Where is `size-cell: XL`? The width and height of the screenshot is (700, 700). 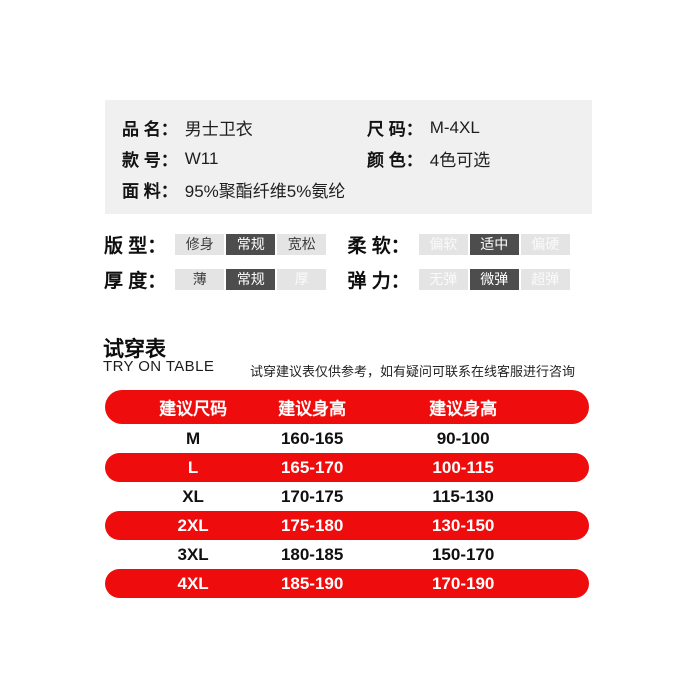 size-cell: XL is located at coordinates (193, 496).